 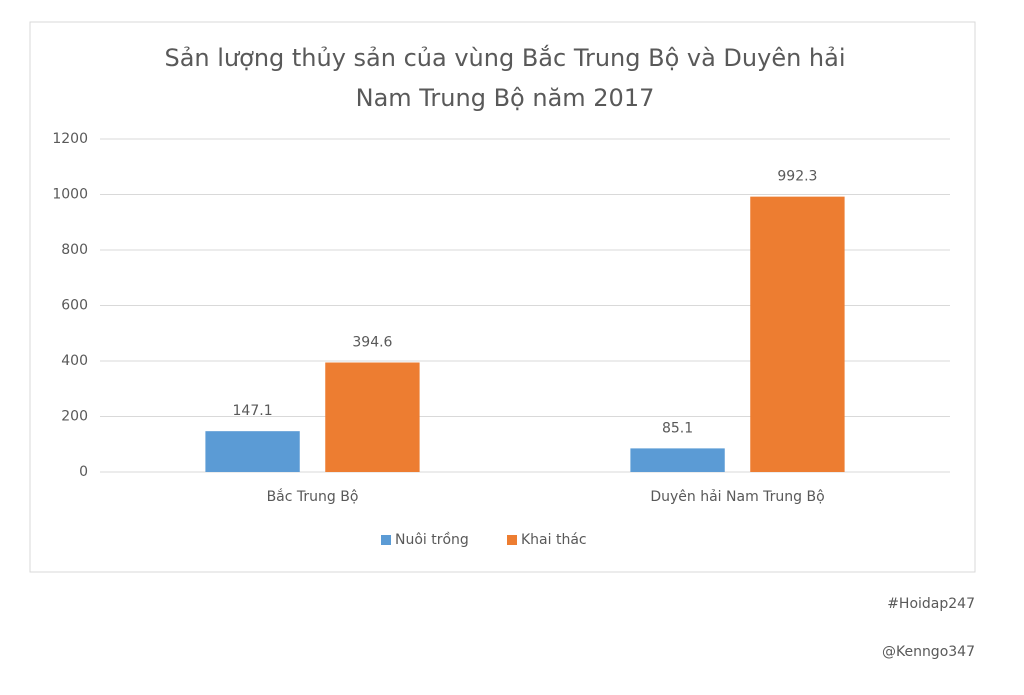 I want to click on value-label: 992.3, so click(x=797, y=177).